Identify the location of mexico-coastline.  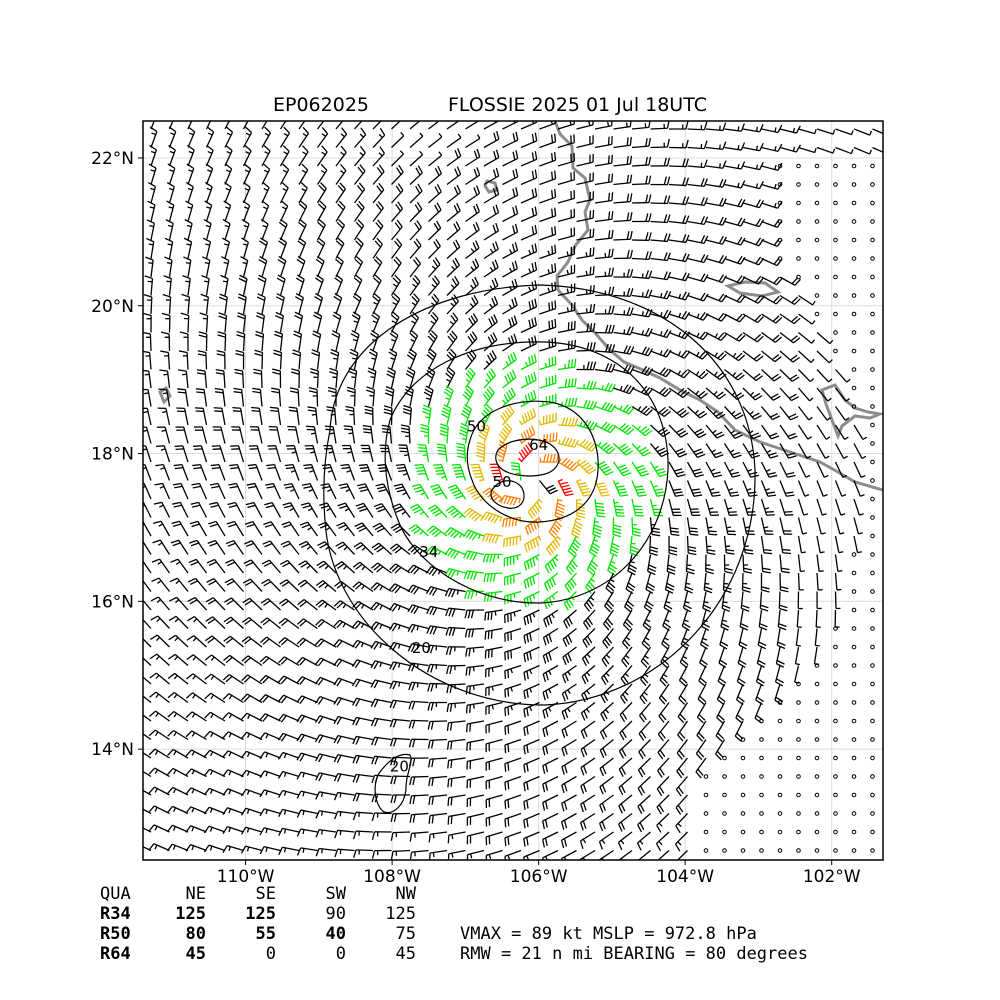
(718, 306).